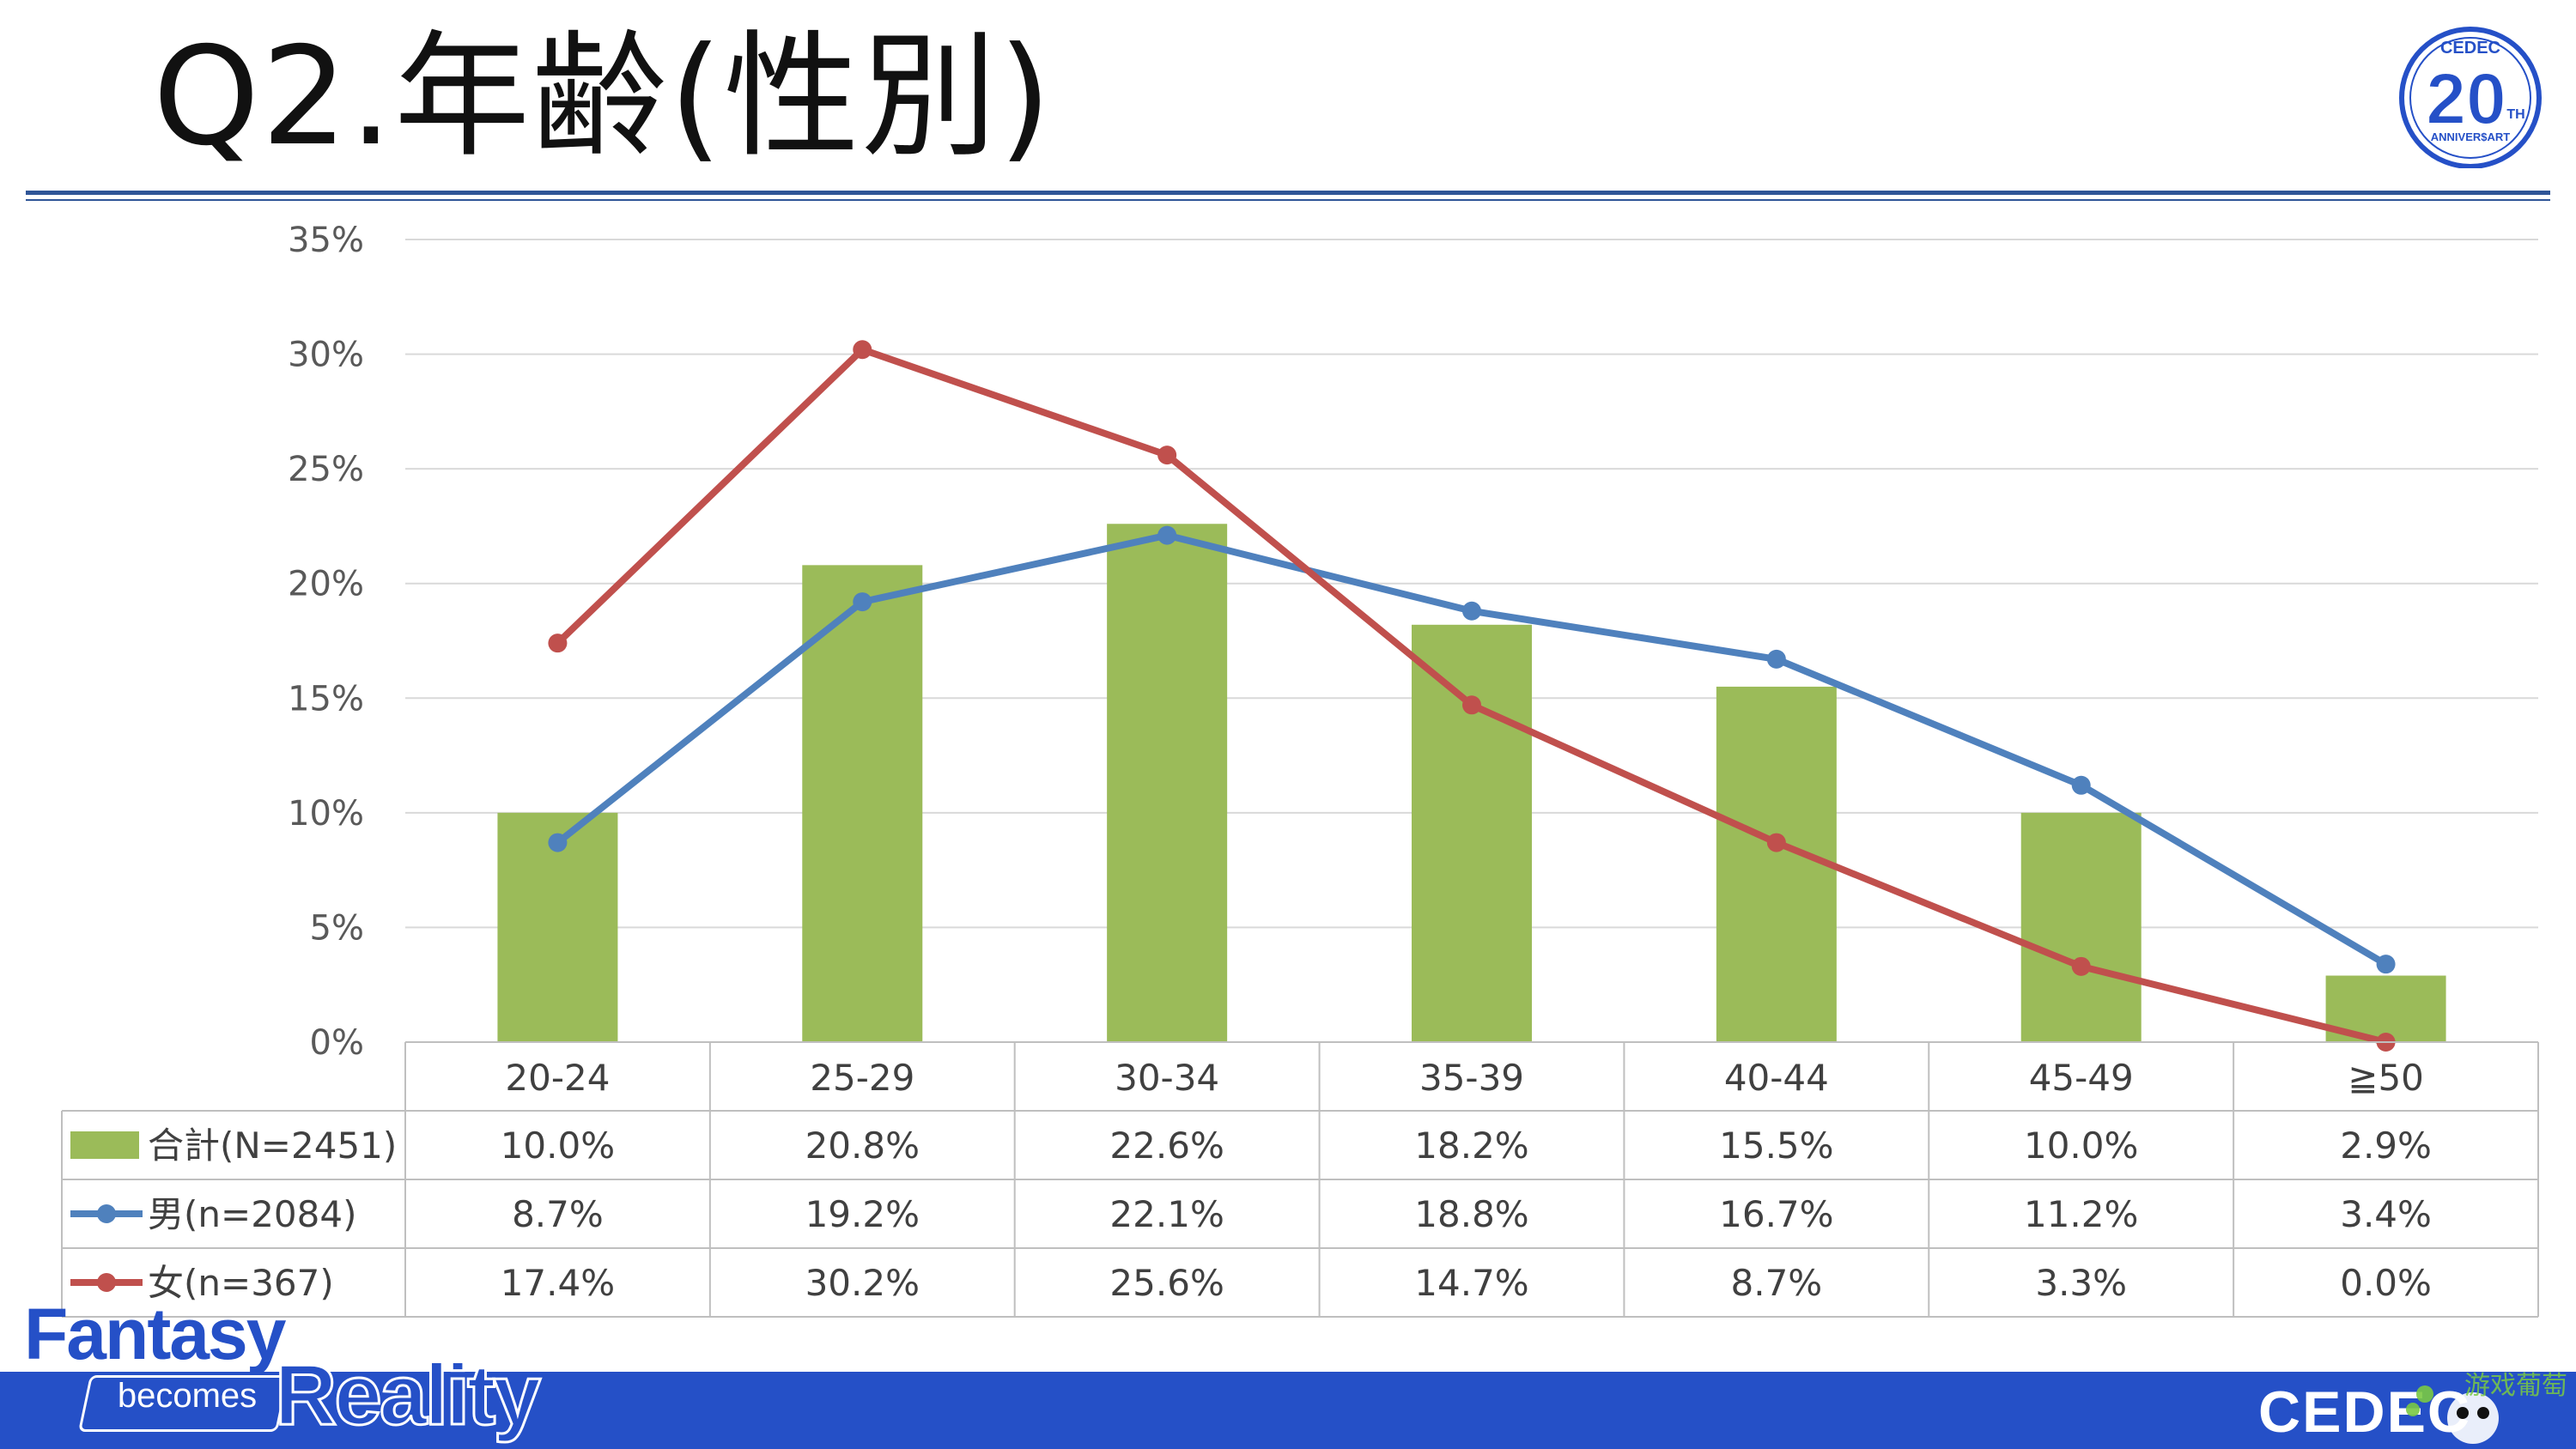 The width and height of the screenshot is (2576, 1449). I want to click on x-tick-label: 35-39, so click(1471, 1078).